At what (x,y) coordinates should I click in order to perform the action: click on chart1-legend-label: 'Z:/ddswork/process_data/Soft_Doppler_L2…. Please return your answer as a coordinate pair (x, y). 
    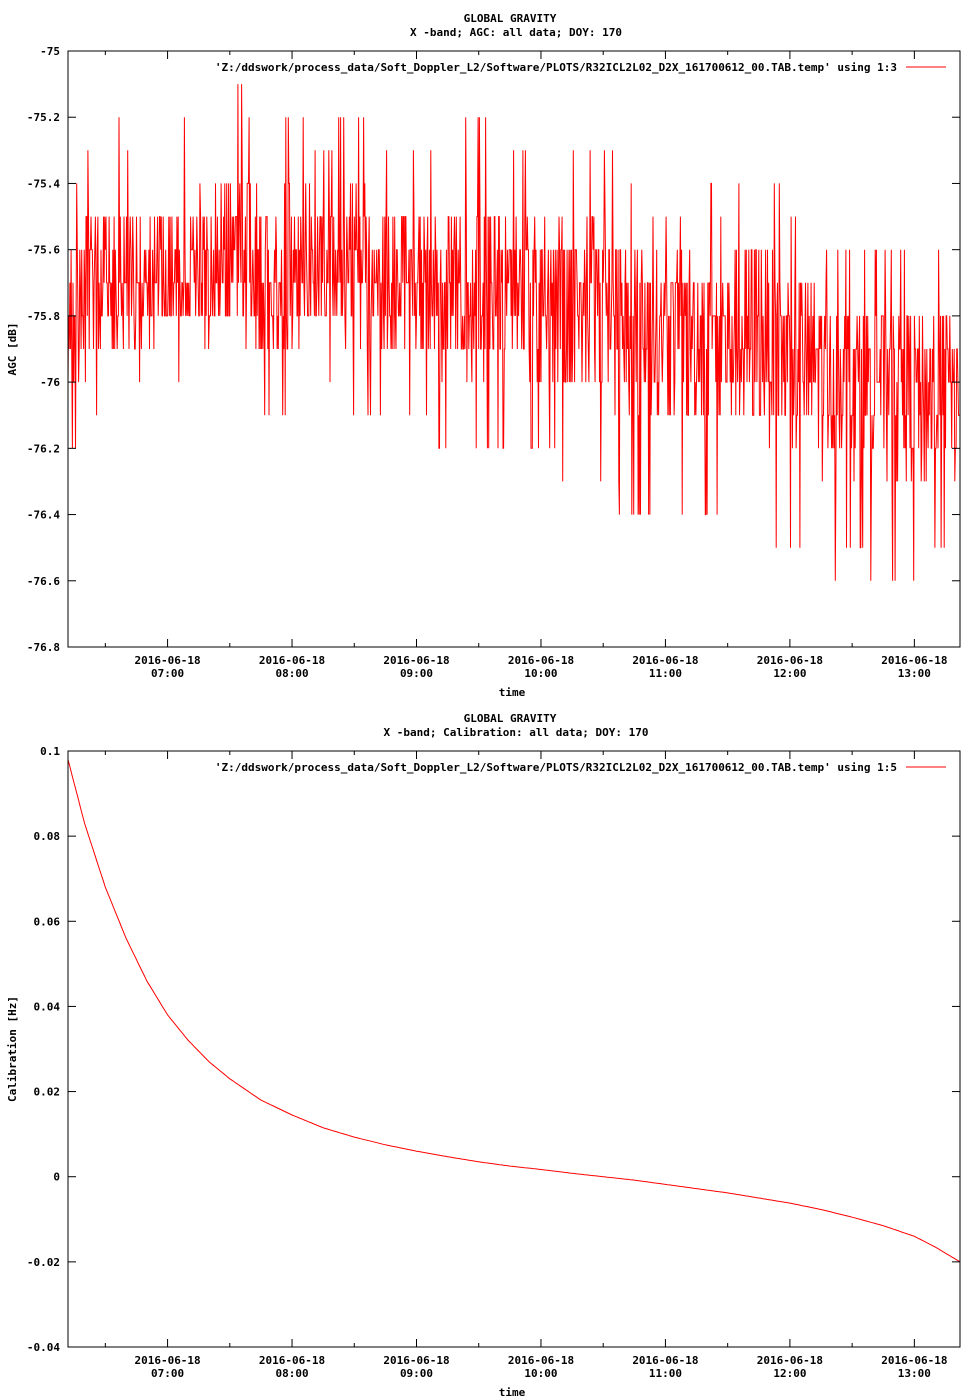
    Looking at the image, I should click on (556, 67).